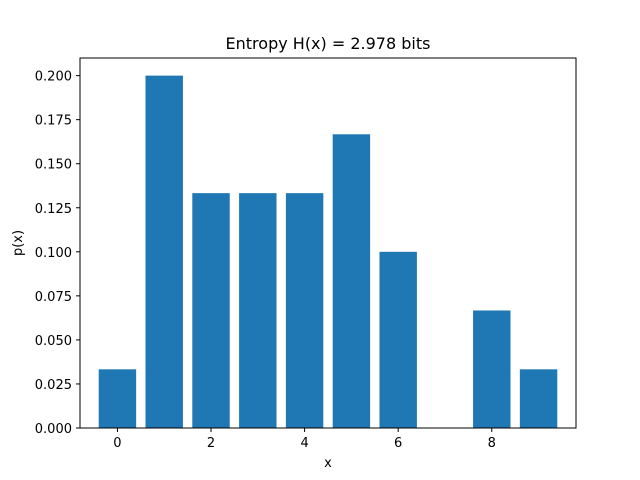 The width and height of the screenshot is (640, 480). Describe the element at coordinates (53, 297) in the screenshot. I see `y-tick-label: 0.075` at that location.